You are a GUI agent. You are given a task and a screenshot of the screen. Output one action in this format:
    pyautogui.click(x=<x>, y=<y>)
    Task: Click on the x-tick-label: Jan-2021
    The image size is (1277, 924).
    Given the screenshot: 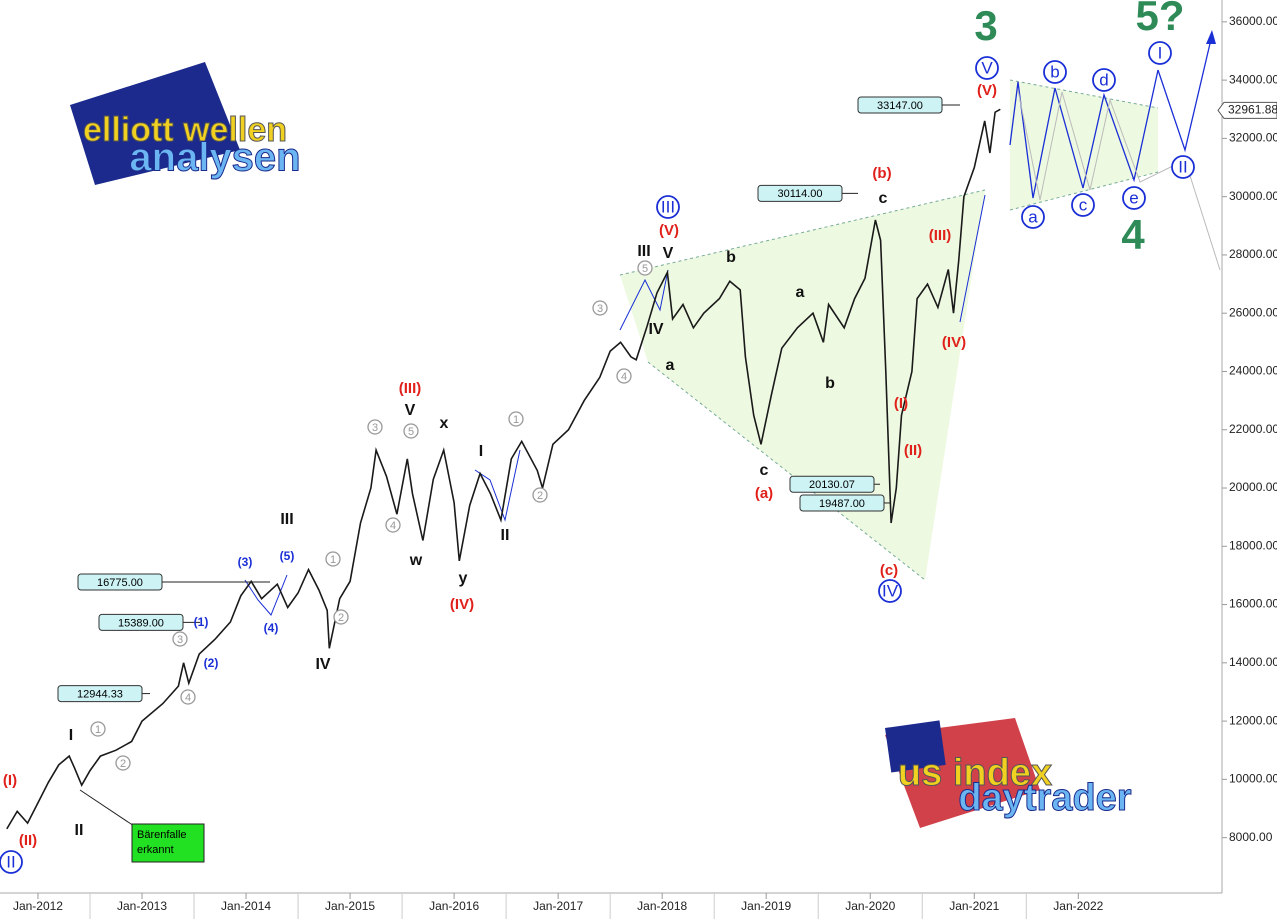 What is the action you would take?
    pyautogui.click(x=974, y=906)
    